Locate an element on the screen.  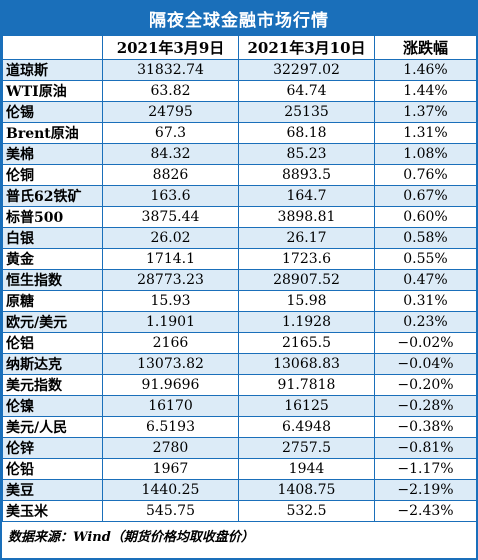
row-name: 纳斯达克 is located at coordinates (52, 364).